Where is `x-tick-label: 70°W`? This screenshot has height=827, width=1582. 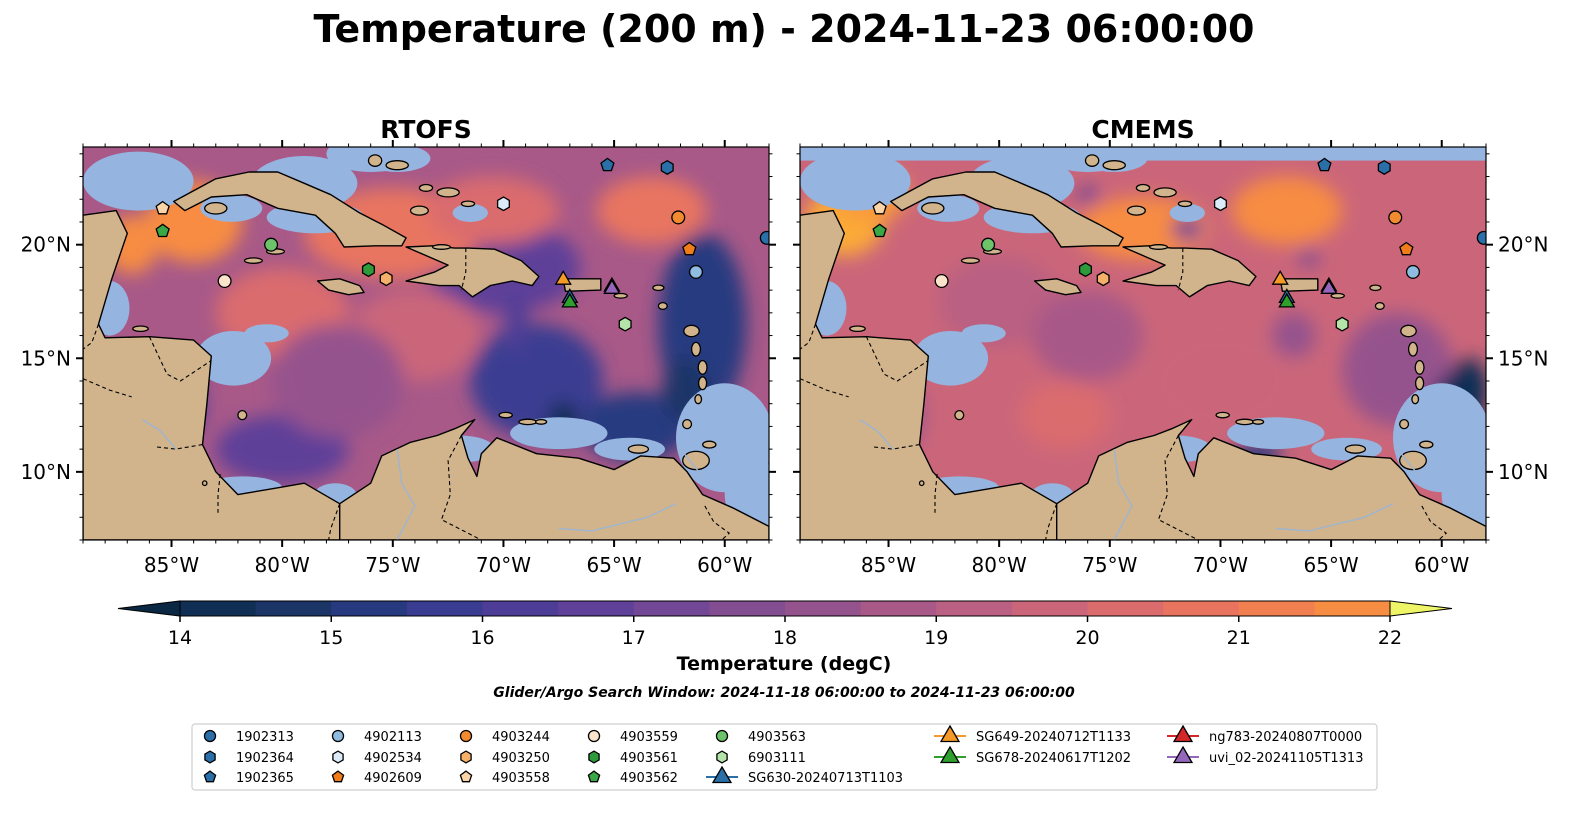
x-tick-label: 70°W is located at coordinates (503, 565).